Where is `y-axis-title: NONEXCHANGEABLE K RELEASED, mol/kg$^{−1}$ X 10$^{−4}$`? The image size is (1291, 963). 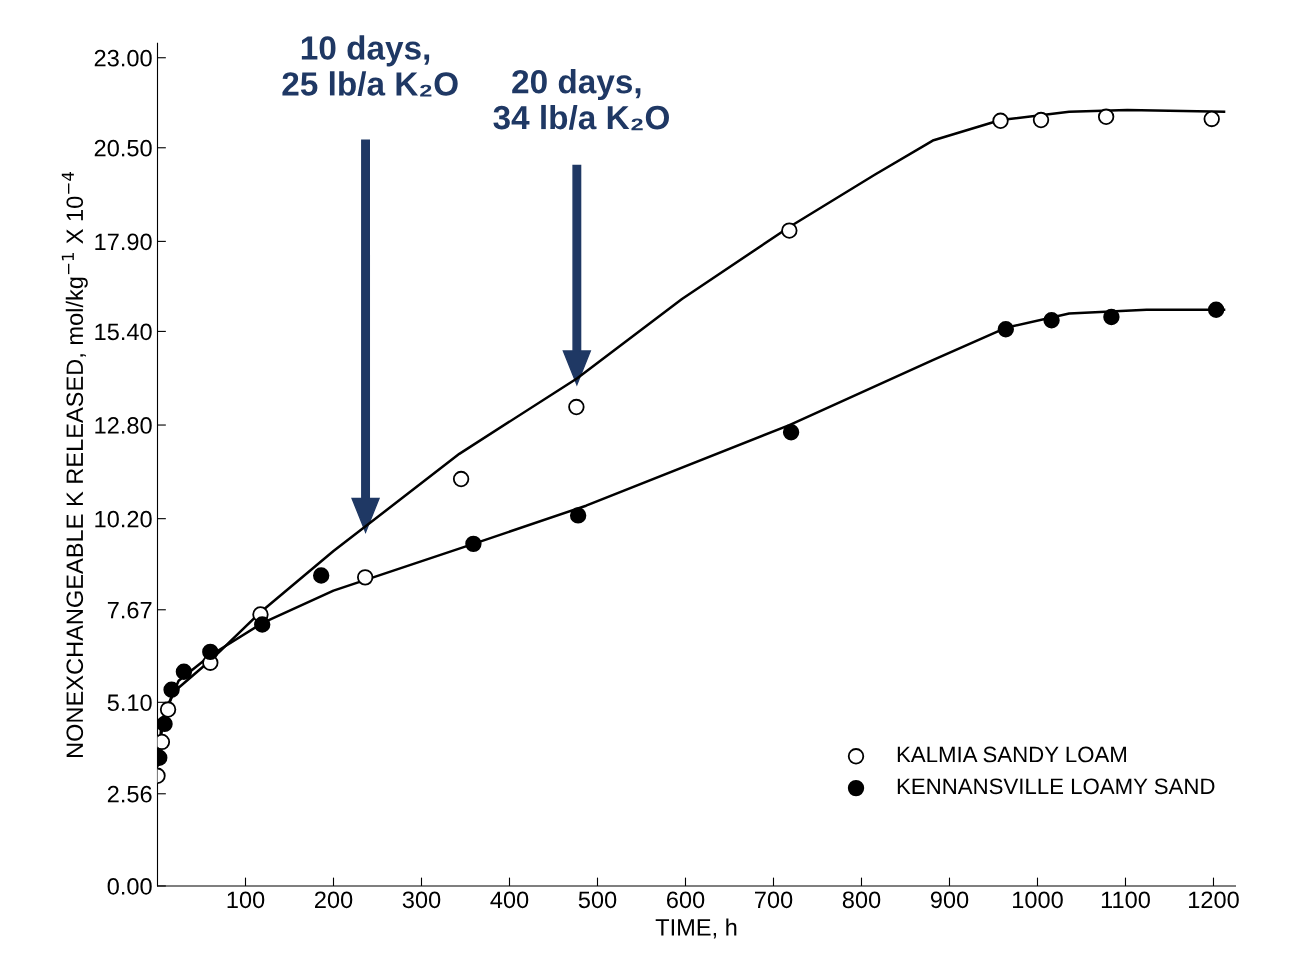
y-axis-title: NONEXCHANGEABLE K RELEASED, mol/kg$^{−1}$ X 10$^{−4}$ is located at coordinates (74, 465).